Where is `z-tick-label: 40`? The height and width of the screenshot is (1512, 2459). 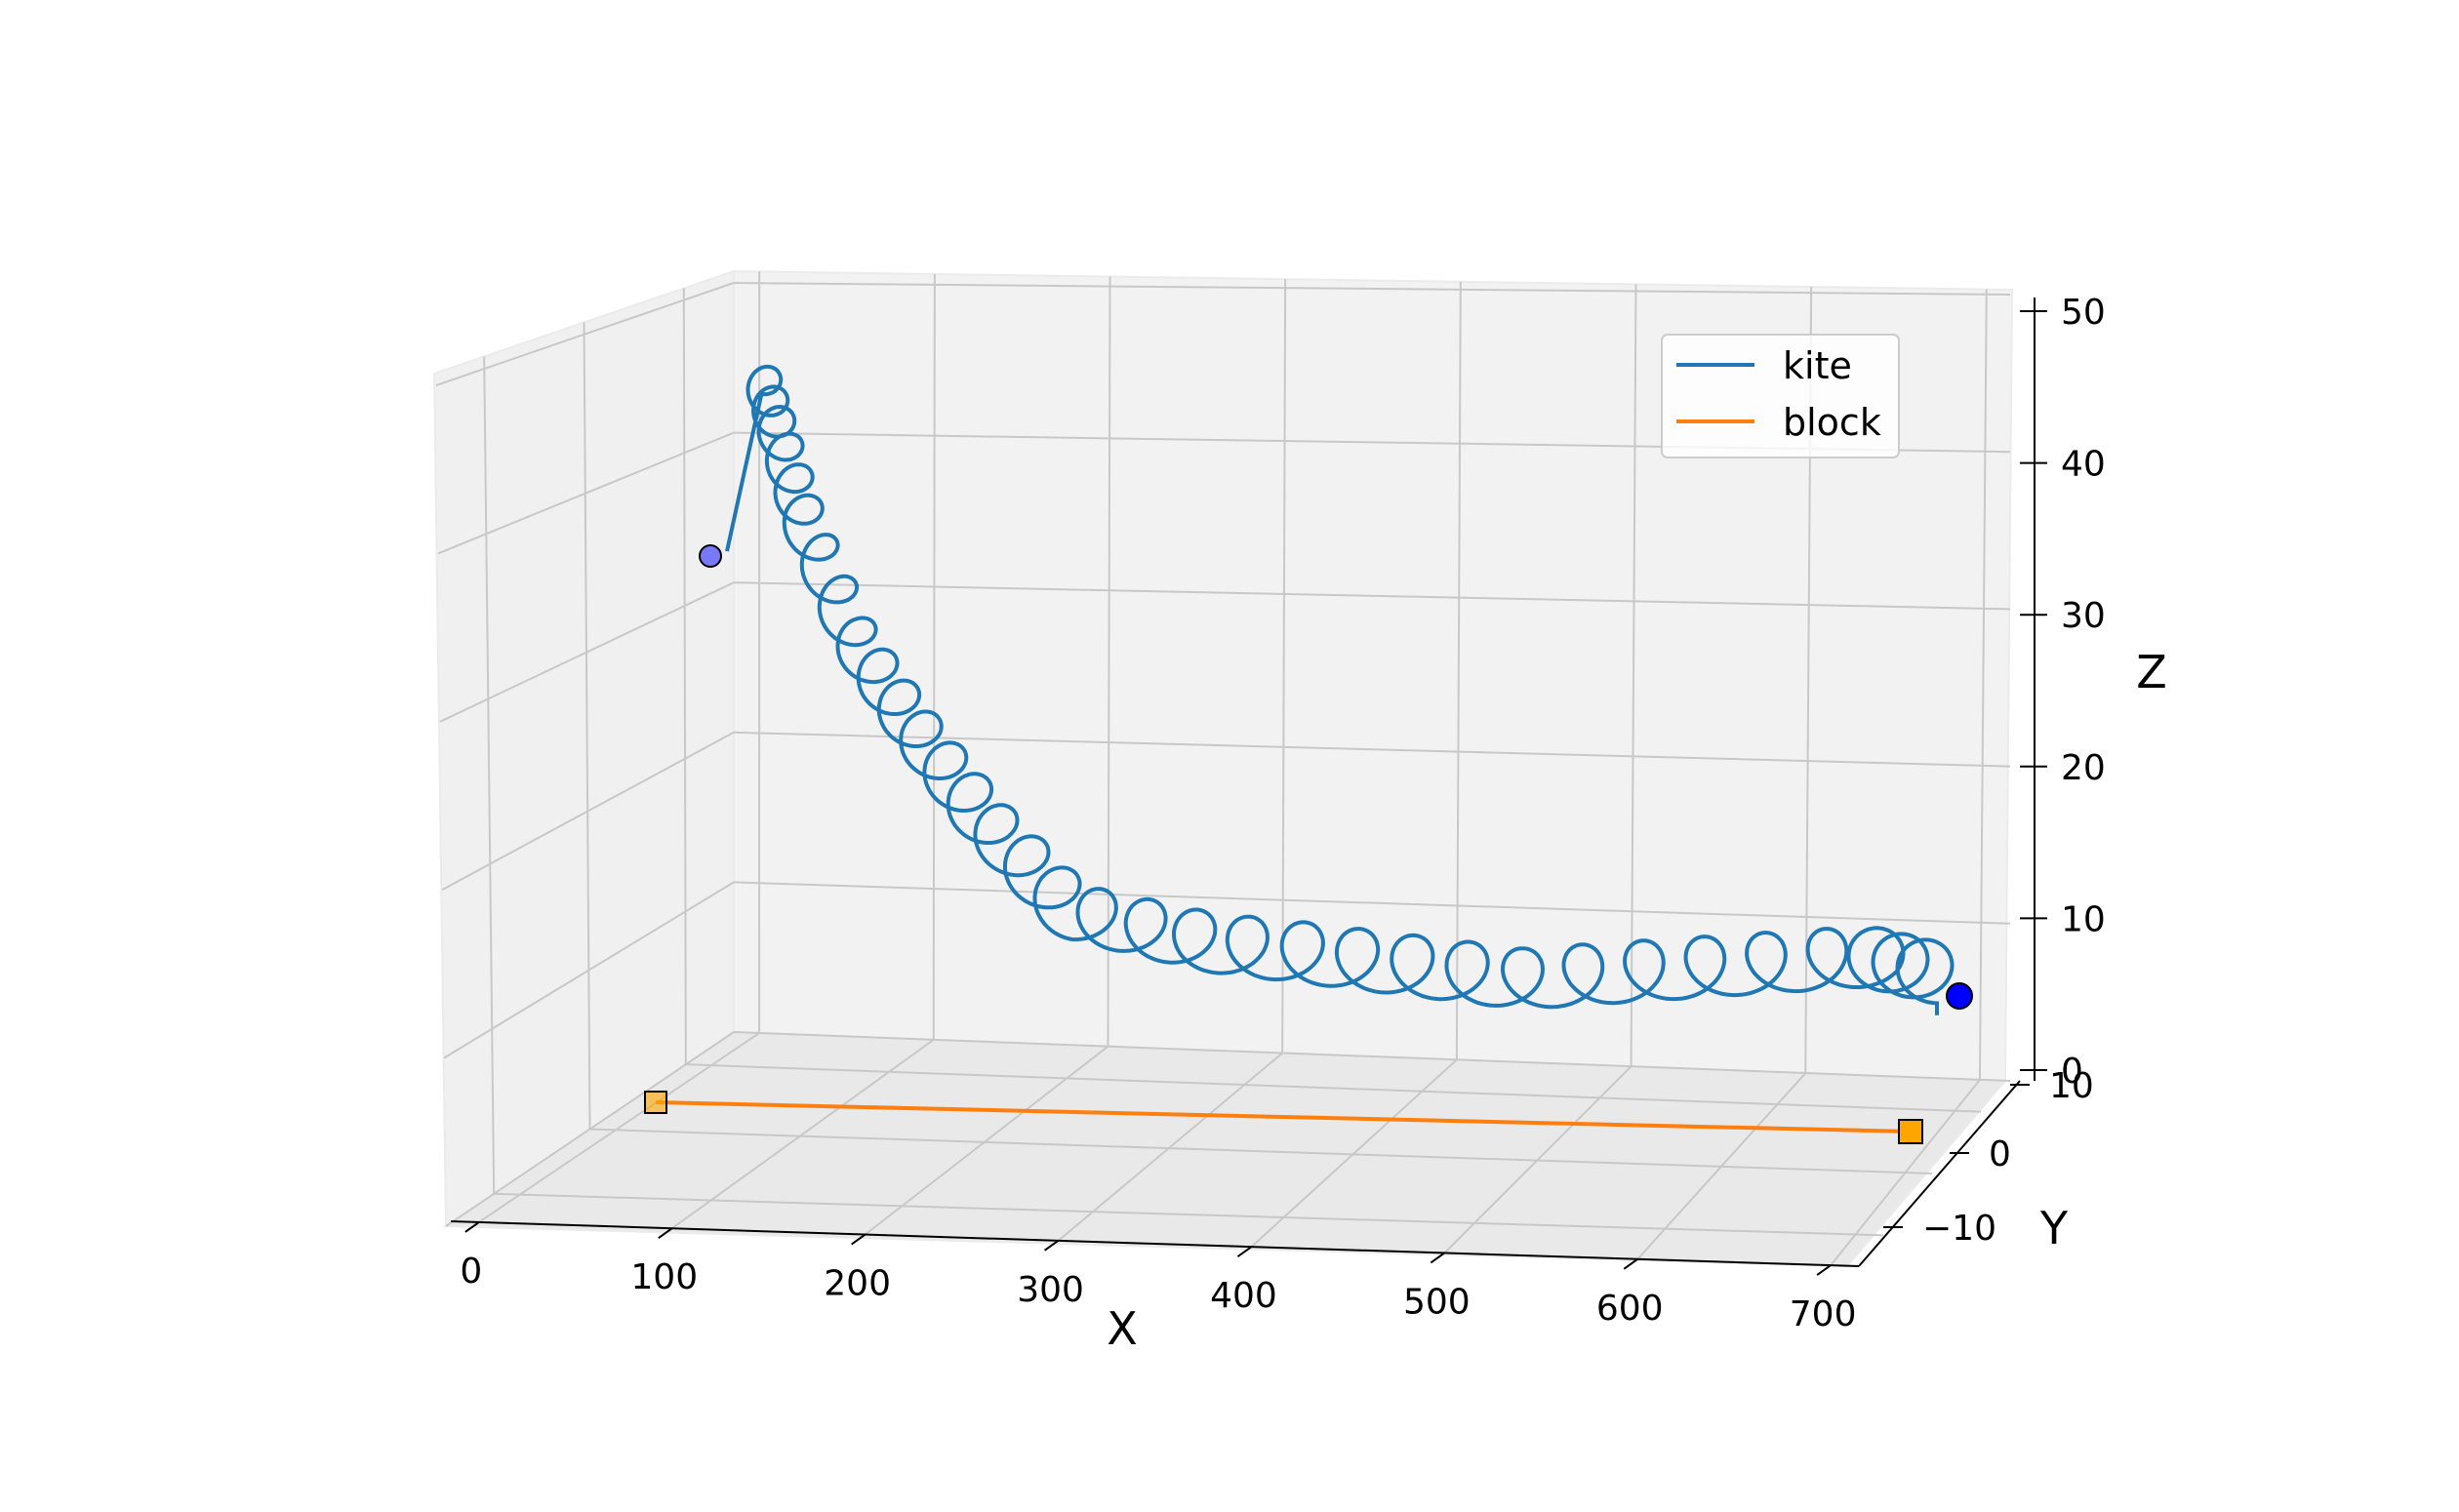
z-tick-label: 40 is located at coordinates (2083, 465).